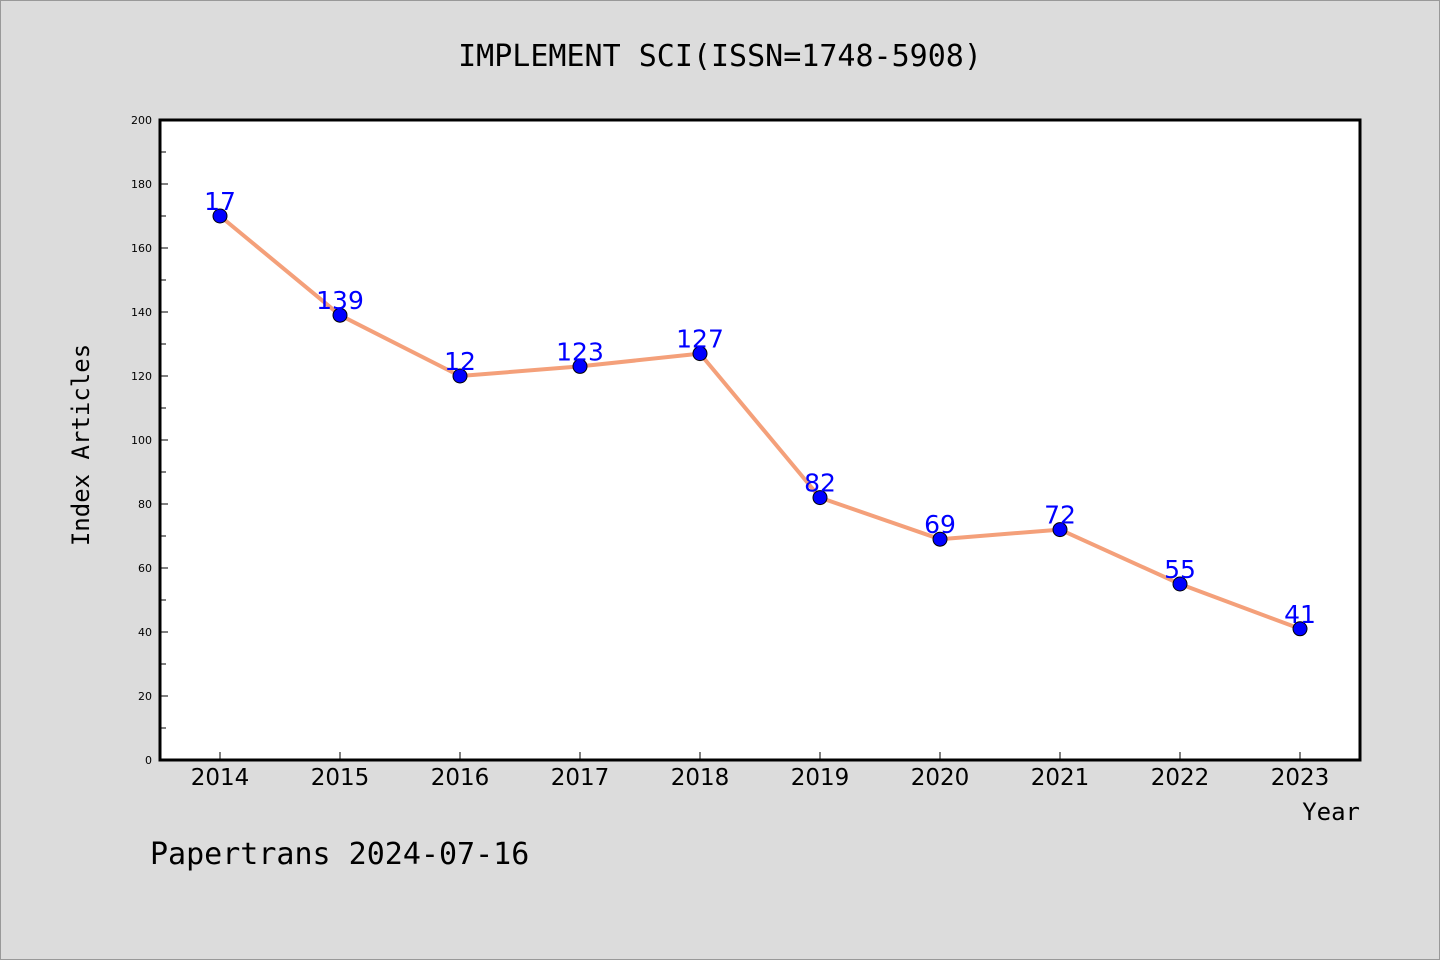 This screenshot has width=1440, height=960. What do you see at coordinates (1300, 778) in the screenshot?
I see `x-tick-label: 2023` at bounding box center [1300, 778].